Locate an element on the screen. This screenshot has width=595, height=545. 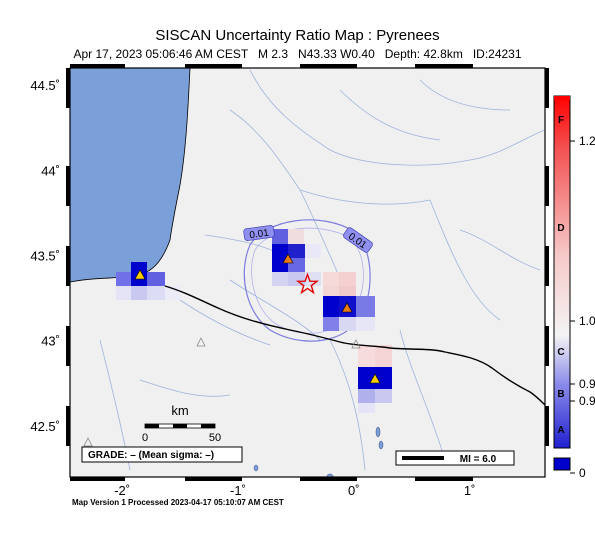
epicenter-star-icon is located at coordinates (307, 283).